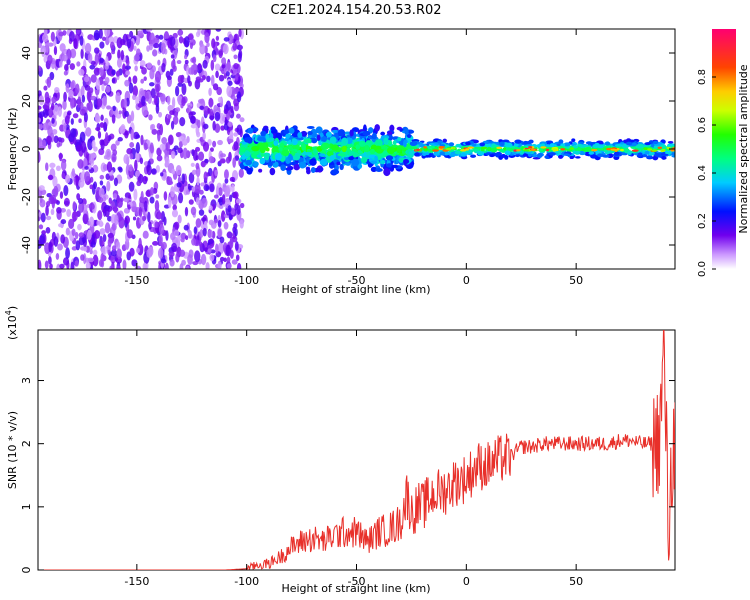 This screenshot has height=600, width=750. Describe the element at coordinates (26, 570) in the screenshot. I see `y-tick-label: 0` at that location.